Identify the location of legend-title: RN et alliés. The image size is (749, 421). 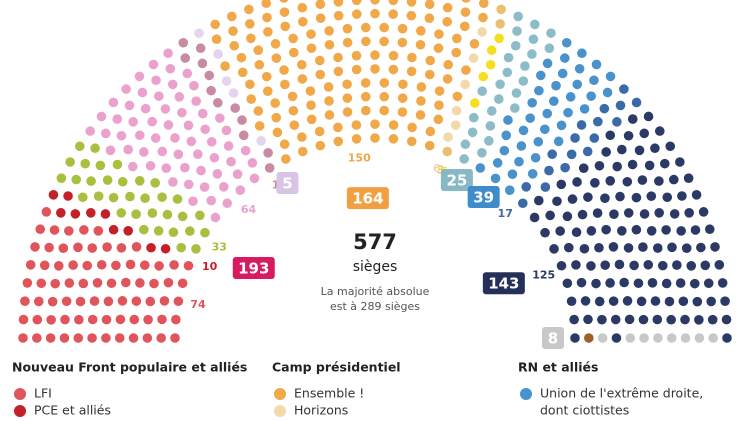
(558, 367).